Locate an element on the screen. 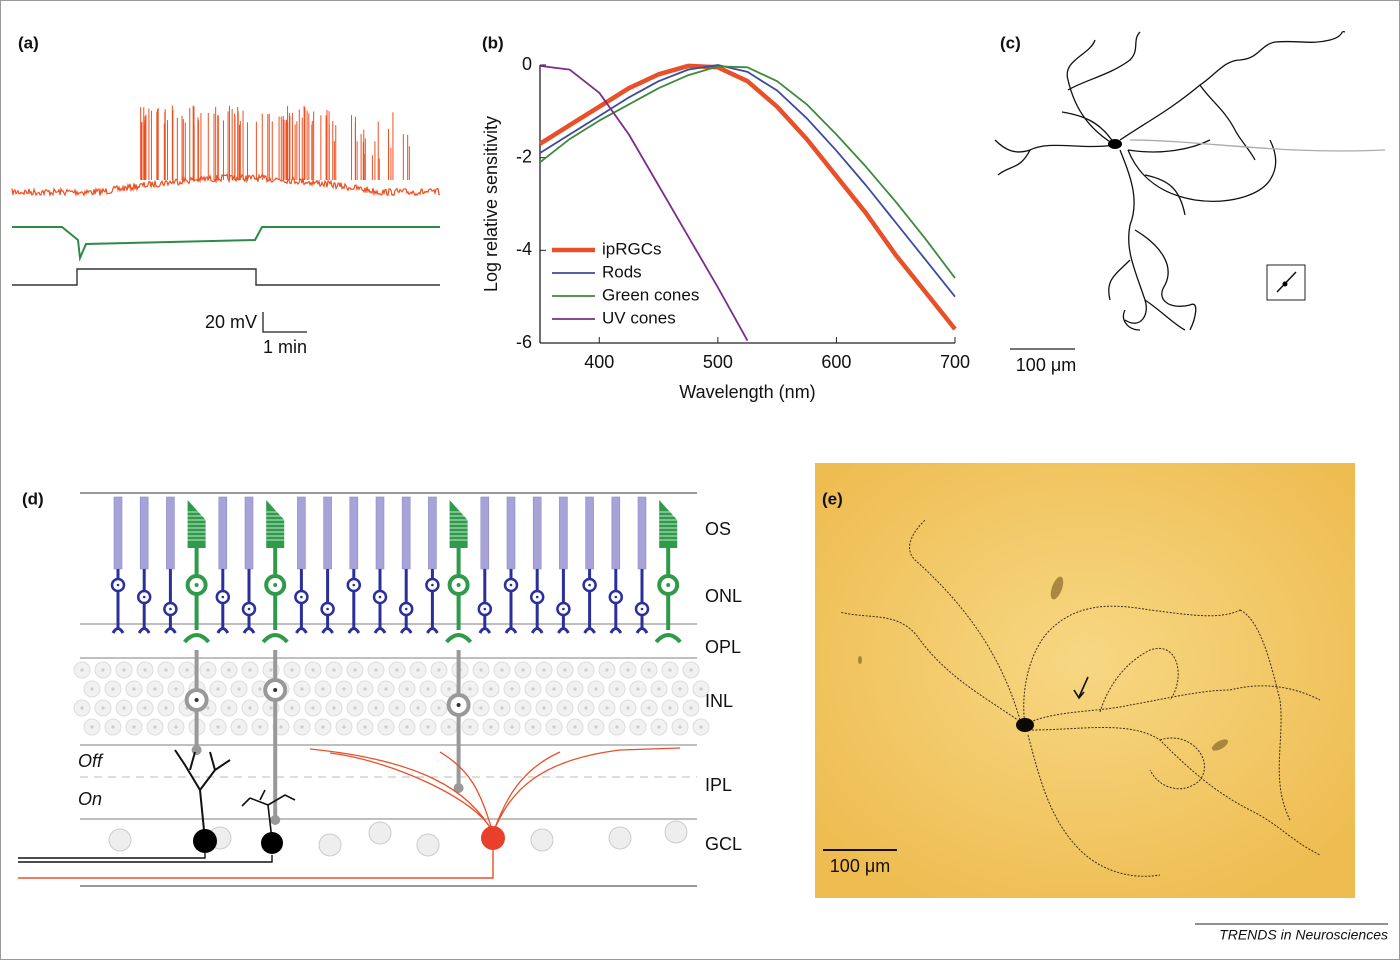 Image resolution: width=1400 pixels, height=960 pixels. panel-c: 100 μm is located at coordinates (1190, 202).